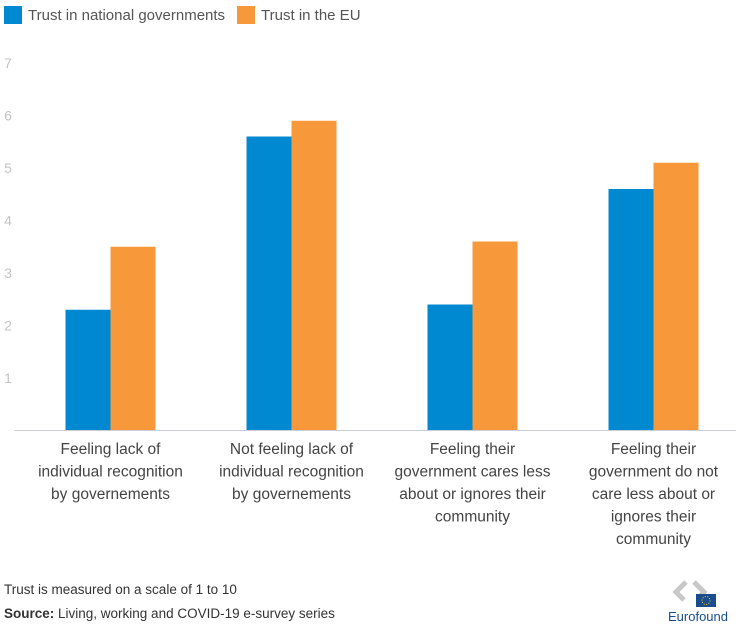  I want to click on scale-note: Trust is measured on a scale of 1 to 10, so click(120, 589).